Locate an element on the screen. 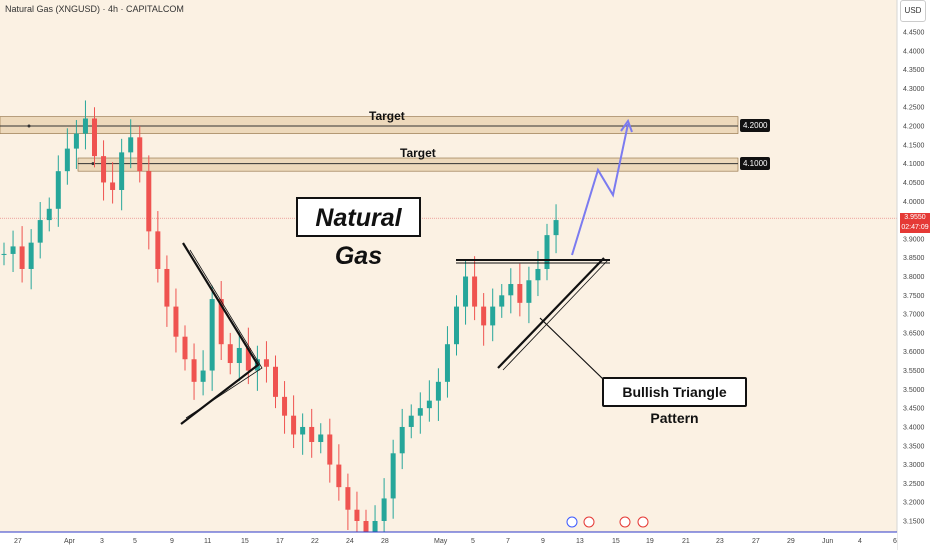  time-tick-label: May is located at coordinates (441, 541).